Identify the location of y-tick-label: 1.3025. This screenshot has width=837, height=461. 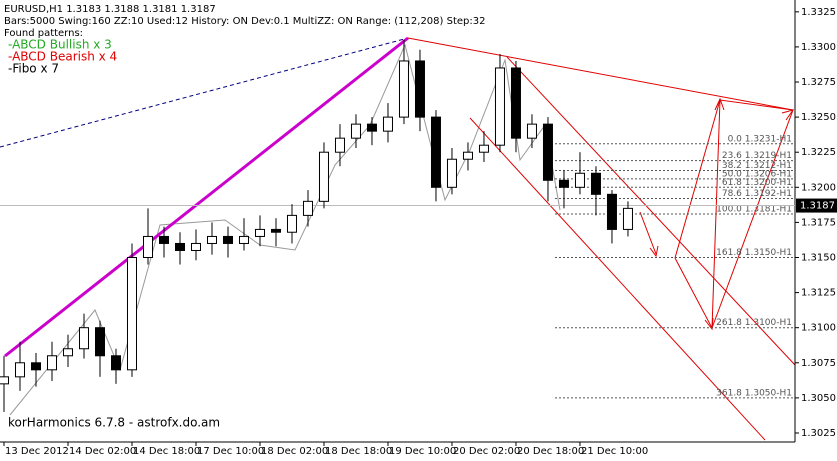
(818, 433).